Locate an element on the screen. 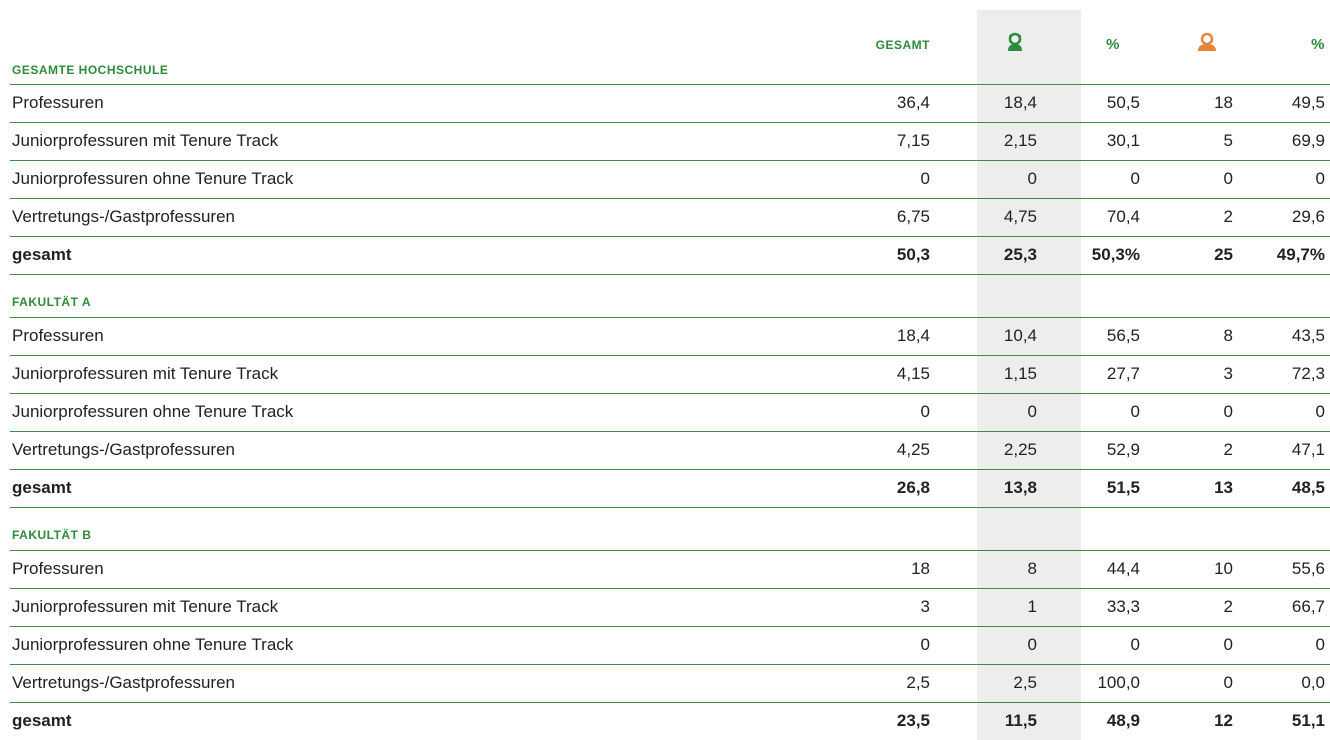  header-pct-male: % is located at coordinates (1318, 44).